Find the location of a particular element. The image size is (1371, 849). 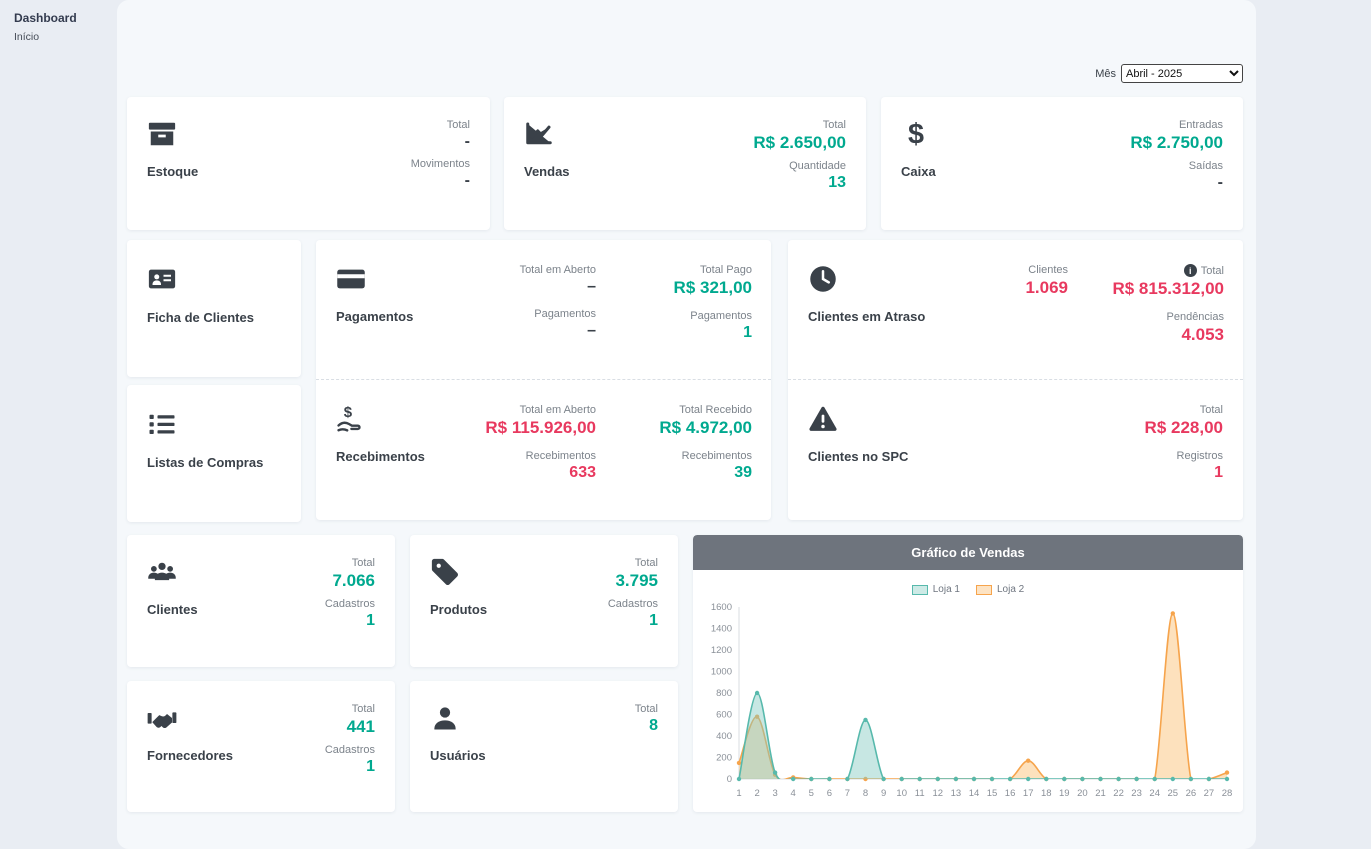

month-picker: Mês Abril - 2025 is located at coordinates (1169, 73).